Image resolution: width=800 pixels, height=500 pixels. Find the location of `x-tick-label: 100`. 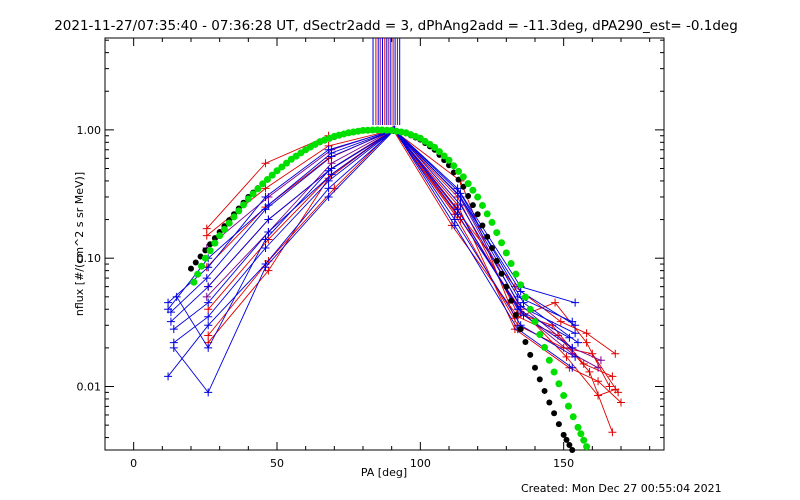

x-tick-label: 100 is located at coordinates (420, 463).